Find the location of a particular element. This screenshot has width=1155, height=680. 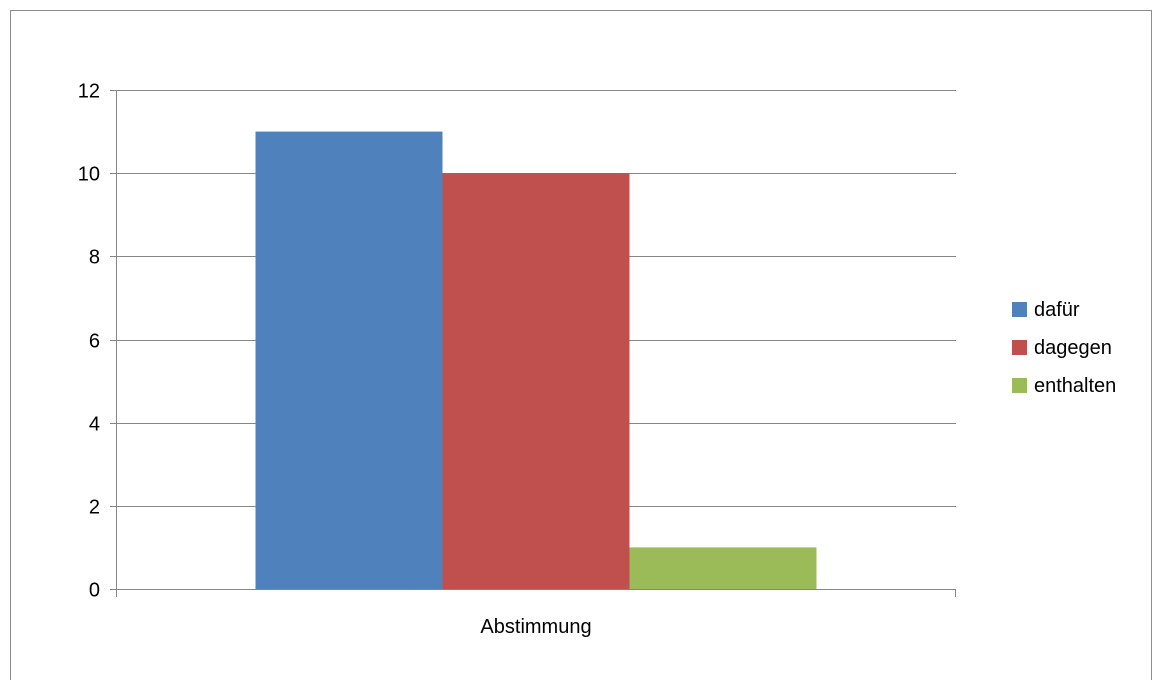

category-labels: Abstimmung is located at coordinates (535, 627).